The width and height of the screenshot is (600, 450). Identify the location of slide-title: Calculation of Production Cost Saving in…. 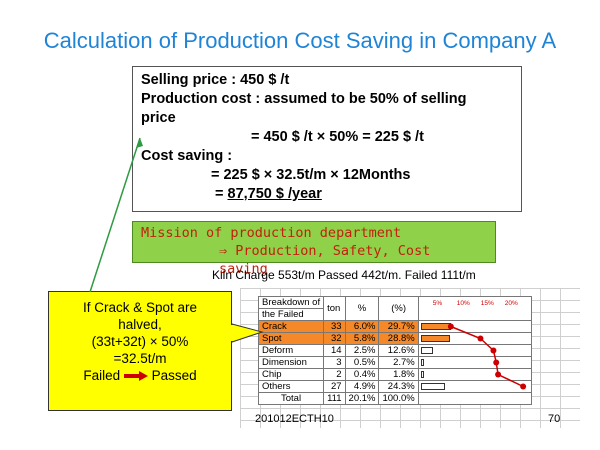
(300, 40).